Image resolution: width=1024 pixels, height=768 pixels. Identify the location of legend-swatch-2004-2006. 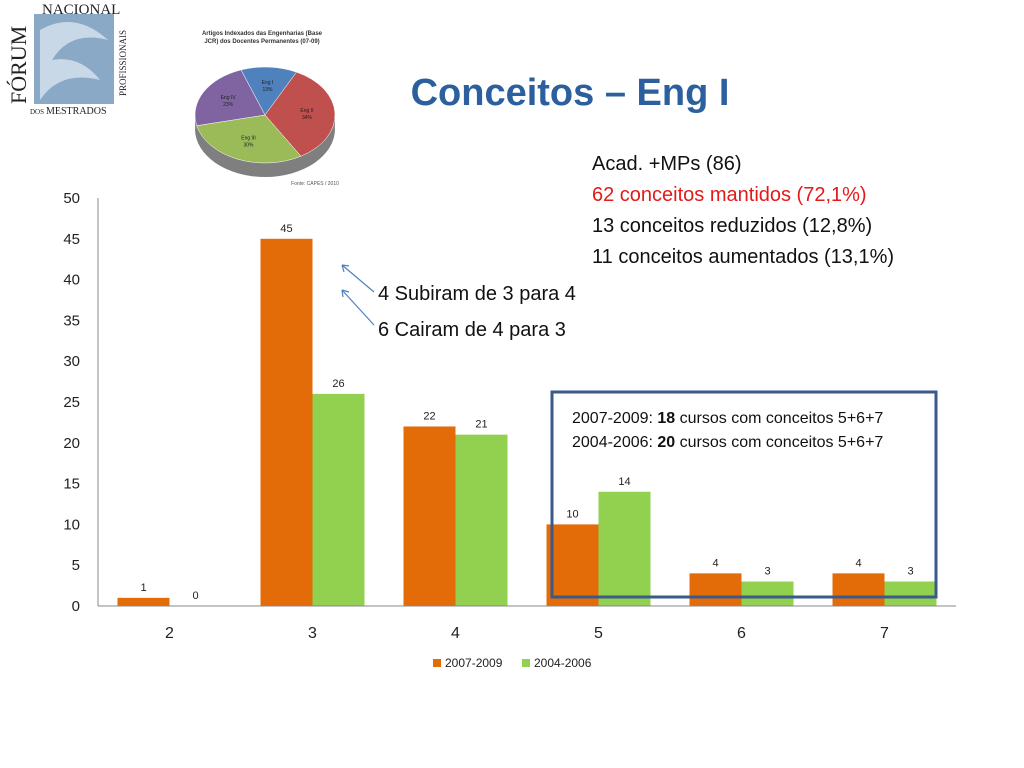
(526, 663).